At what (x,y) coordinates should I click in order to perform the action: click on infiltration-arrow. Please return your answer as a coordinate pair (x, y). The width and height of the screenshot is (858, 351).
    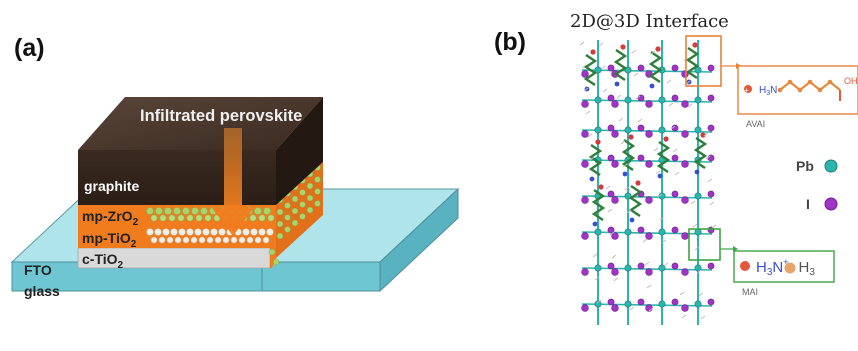
    Looking at the image, I should click on (233, 182).